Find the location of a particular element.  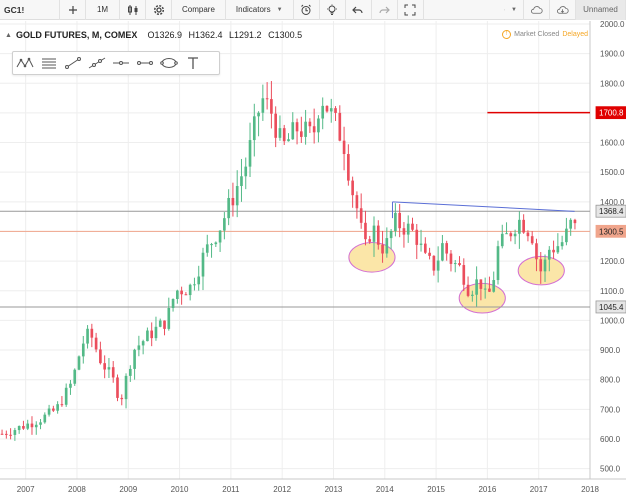

horizontal-segment-icon is located at coordinates (145, 63).